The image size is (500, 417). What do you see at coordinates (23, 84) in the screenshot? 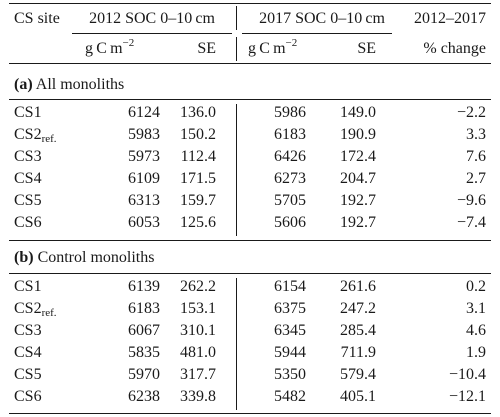
I see `section-a-letter: (a)` at bounding box center [23, 84].